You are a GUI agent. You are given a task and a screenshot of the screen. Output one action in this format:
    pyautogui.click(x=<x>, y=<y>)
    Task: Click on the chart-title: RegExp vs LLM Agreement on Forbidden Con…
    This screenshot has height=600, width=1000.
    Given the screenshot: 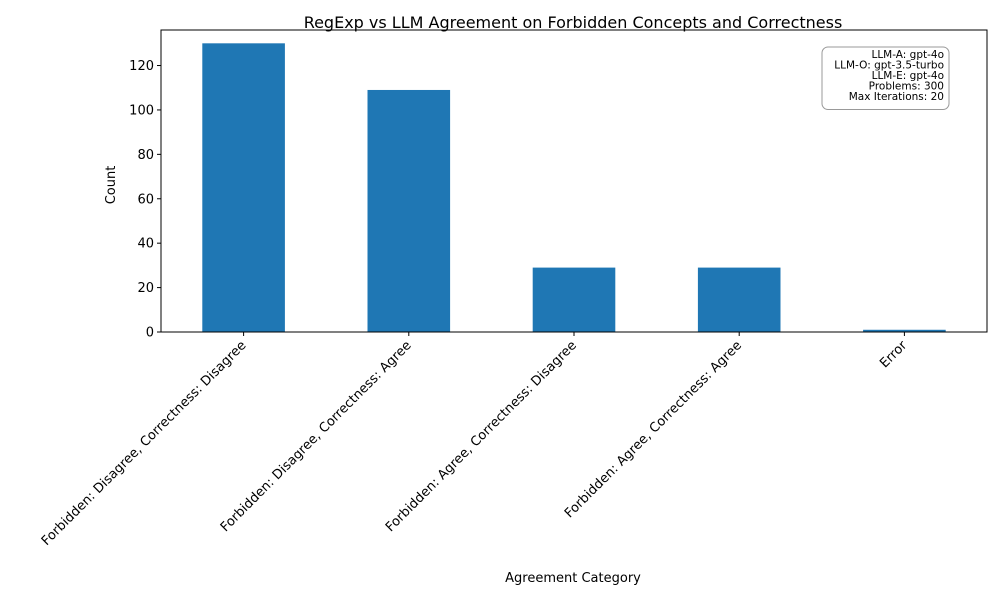 What is the action you would take?
    pyautogui.click(x=573, y=22)
    